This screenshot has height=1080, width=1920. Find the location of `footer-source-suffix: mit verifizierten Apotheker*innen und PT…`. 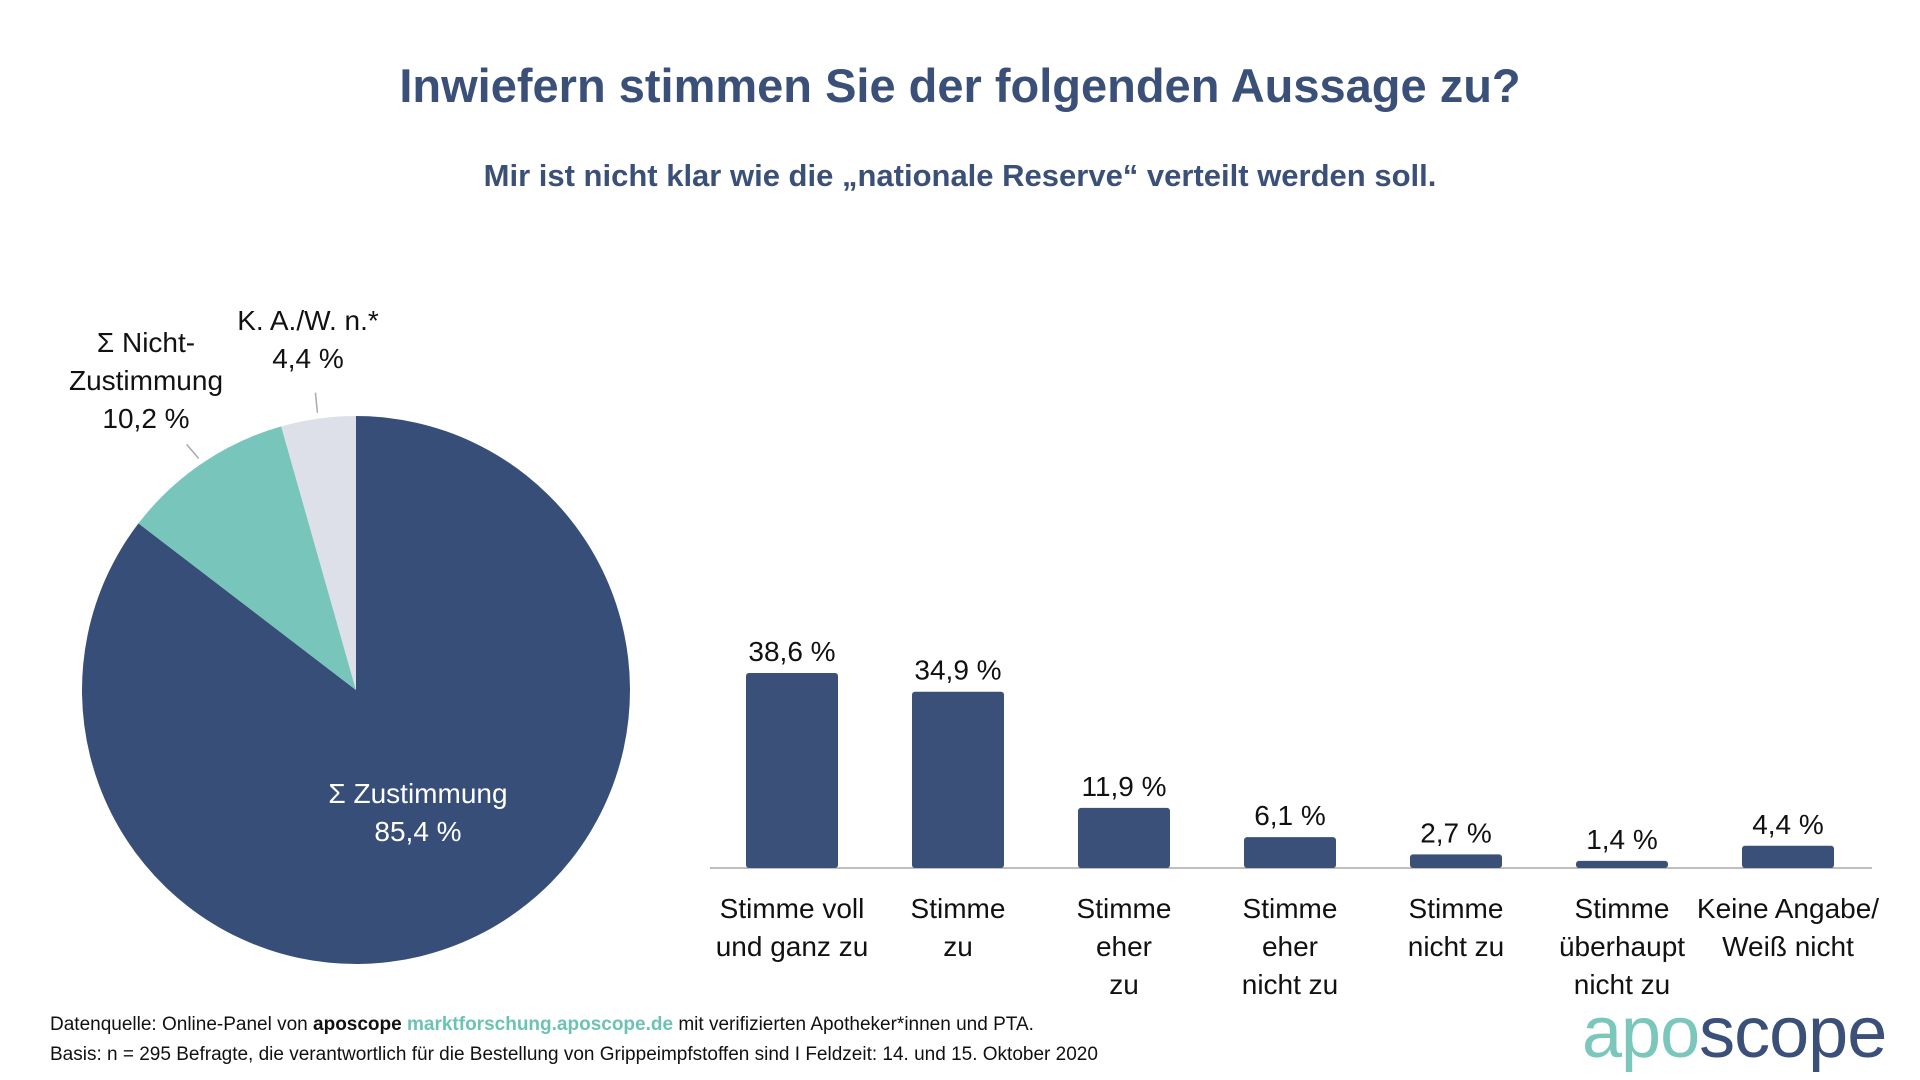

footer-source-suffix: mit verifizierten Apotheker*innen und PT… is located at coordinates (853, 1024).